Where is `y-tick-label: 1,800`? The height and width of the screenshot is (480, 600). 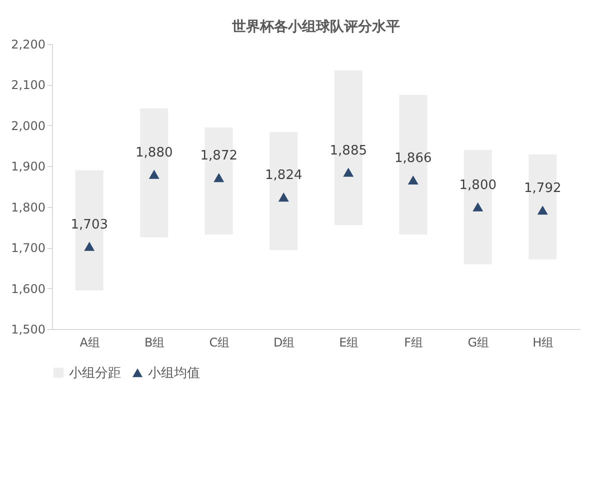
y-tick-label: 1,800 is located at coordinates (28, 207).